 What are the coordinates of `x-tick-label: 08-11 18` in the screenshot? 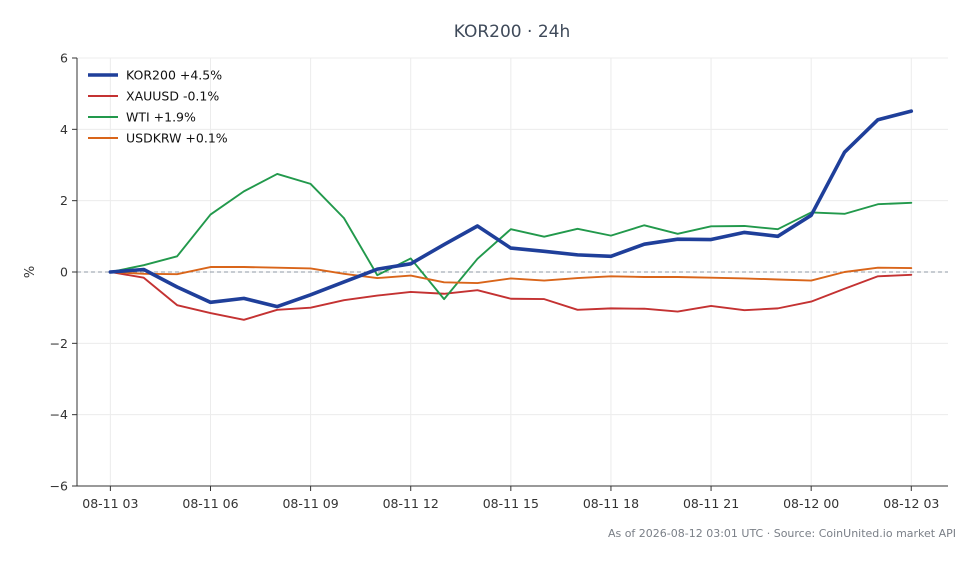 It's located at (611, 503).